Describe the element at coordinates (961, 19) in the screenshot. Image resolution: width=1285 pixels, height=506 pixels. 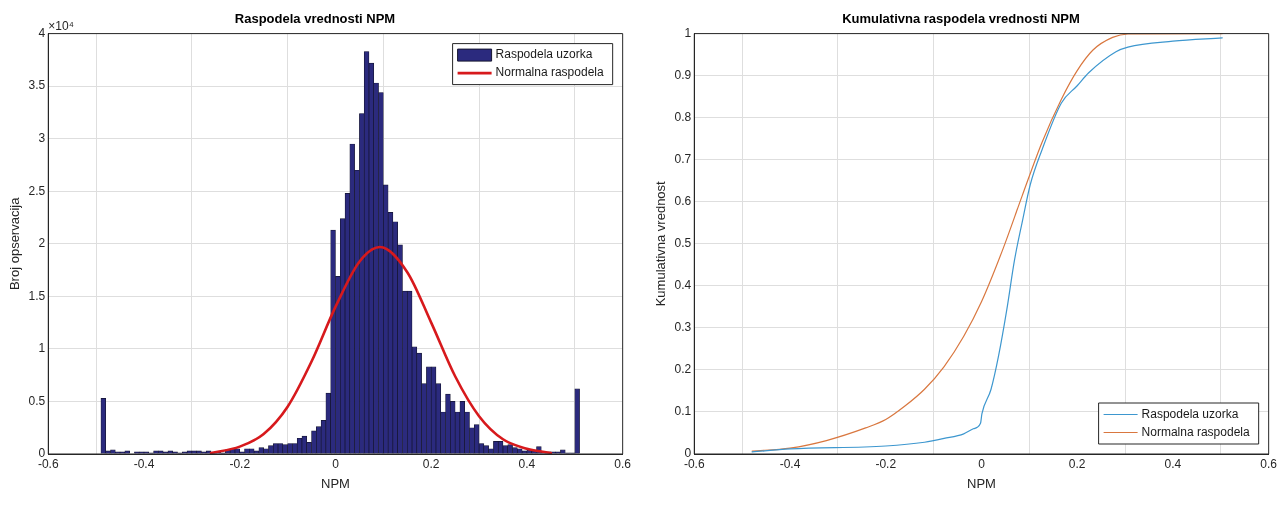
I see `chart-title: Kumulativna raspodela vrednosti NPM` at that location.